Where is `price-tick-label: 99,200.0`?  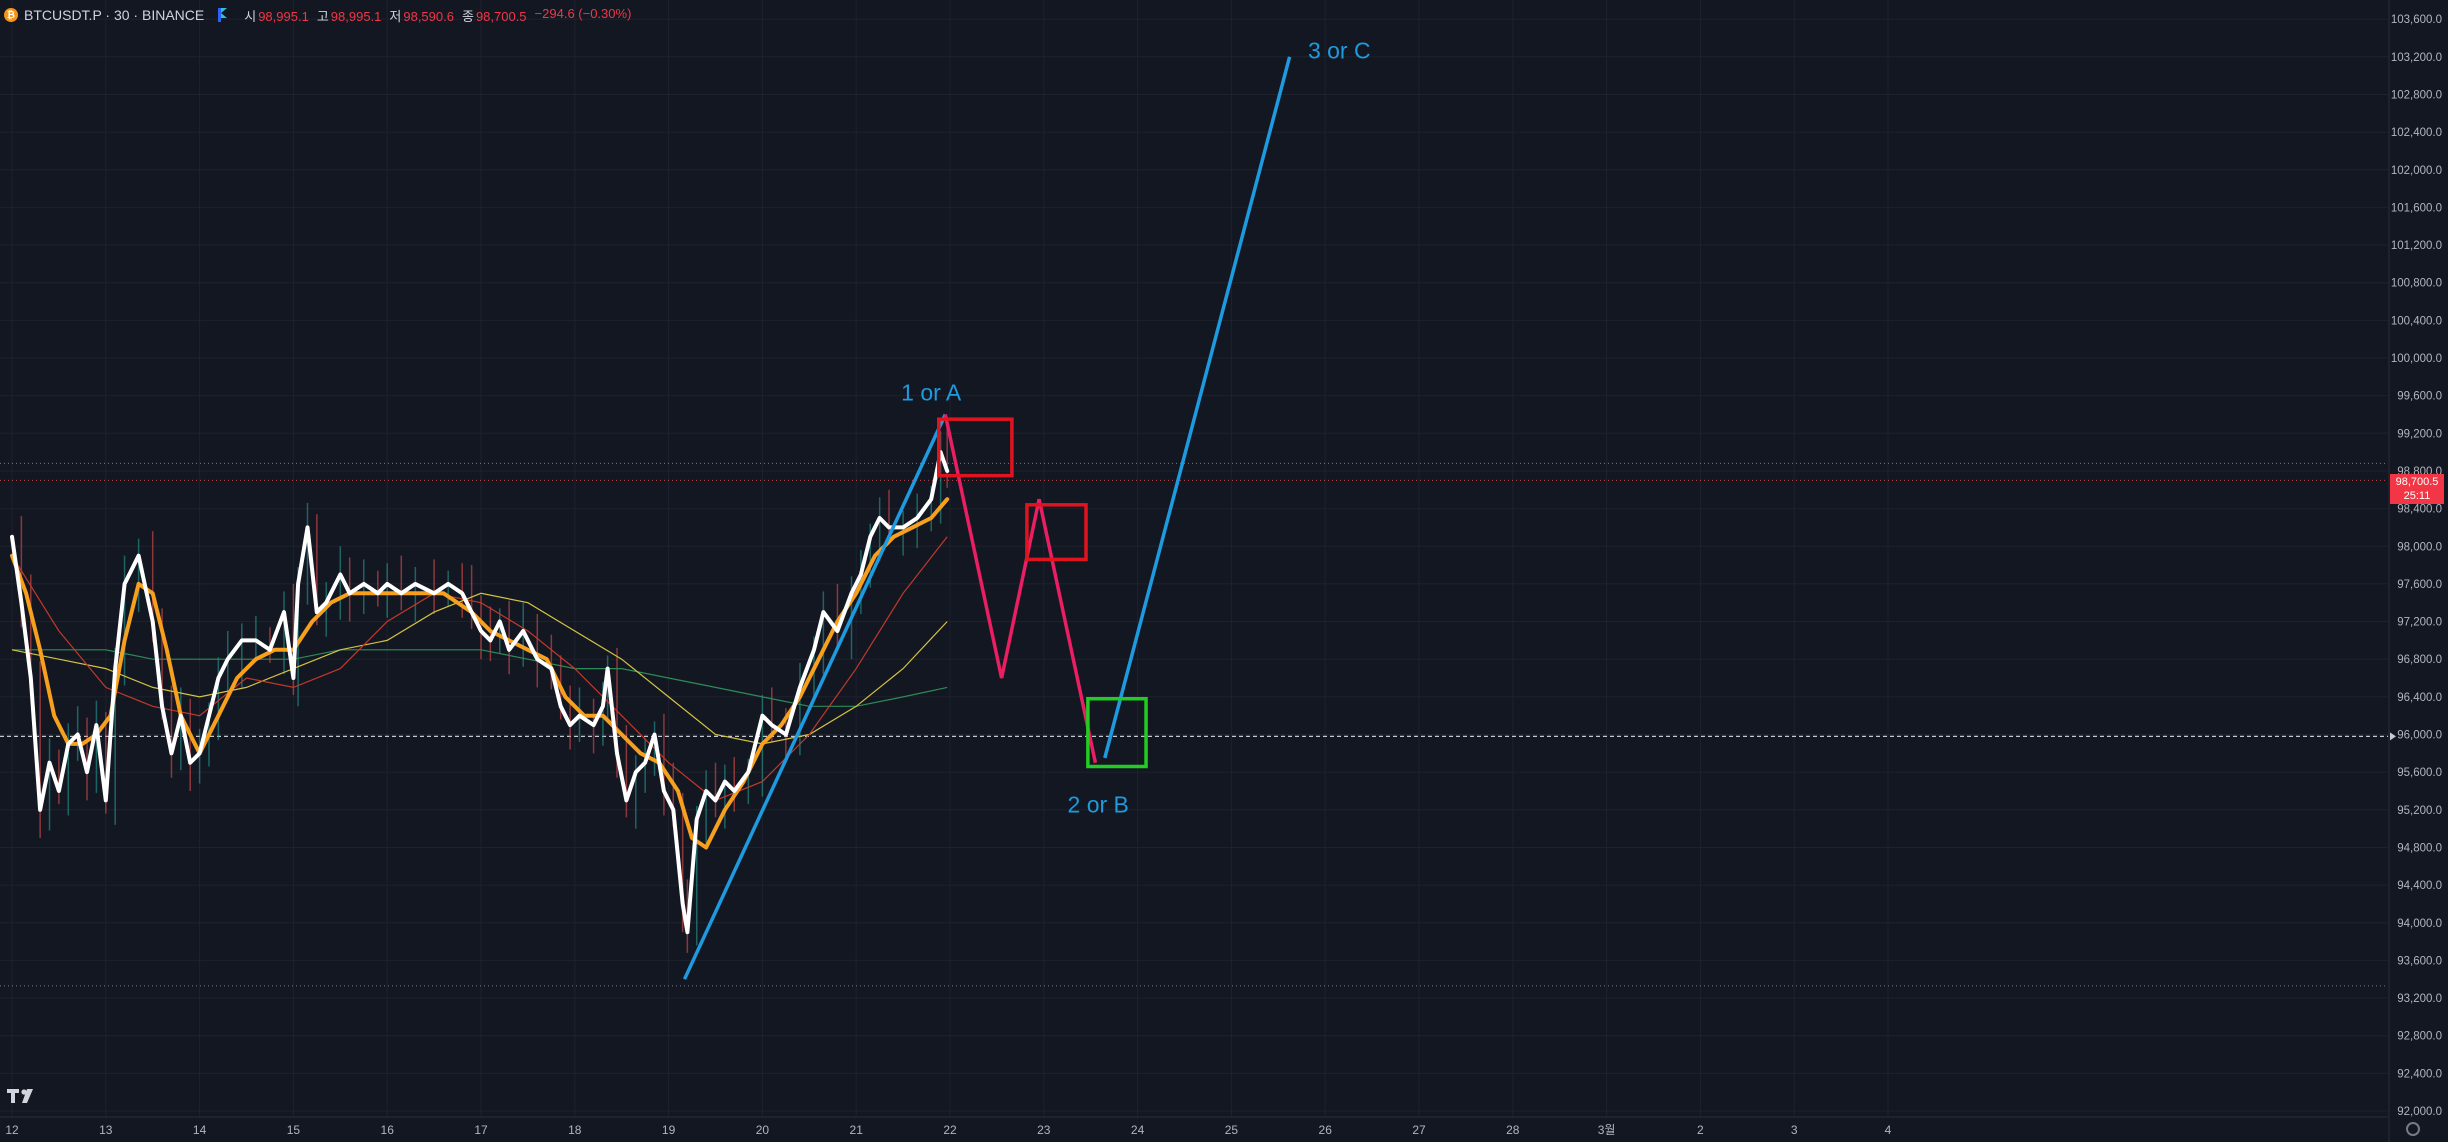
price-tick-label: 99,200.0 is located at coordinates (2419, 434).